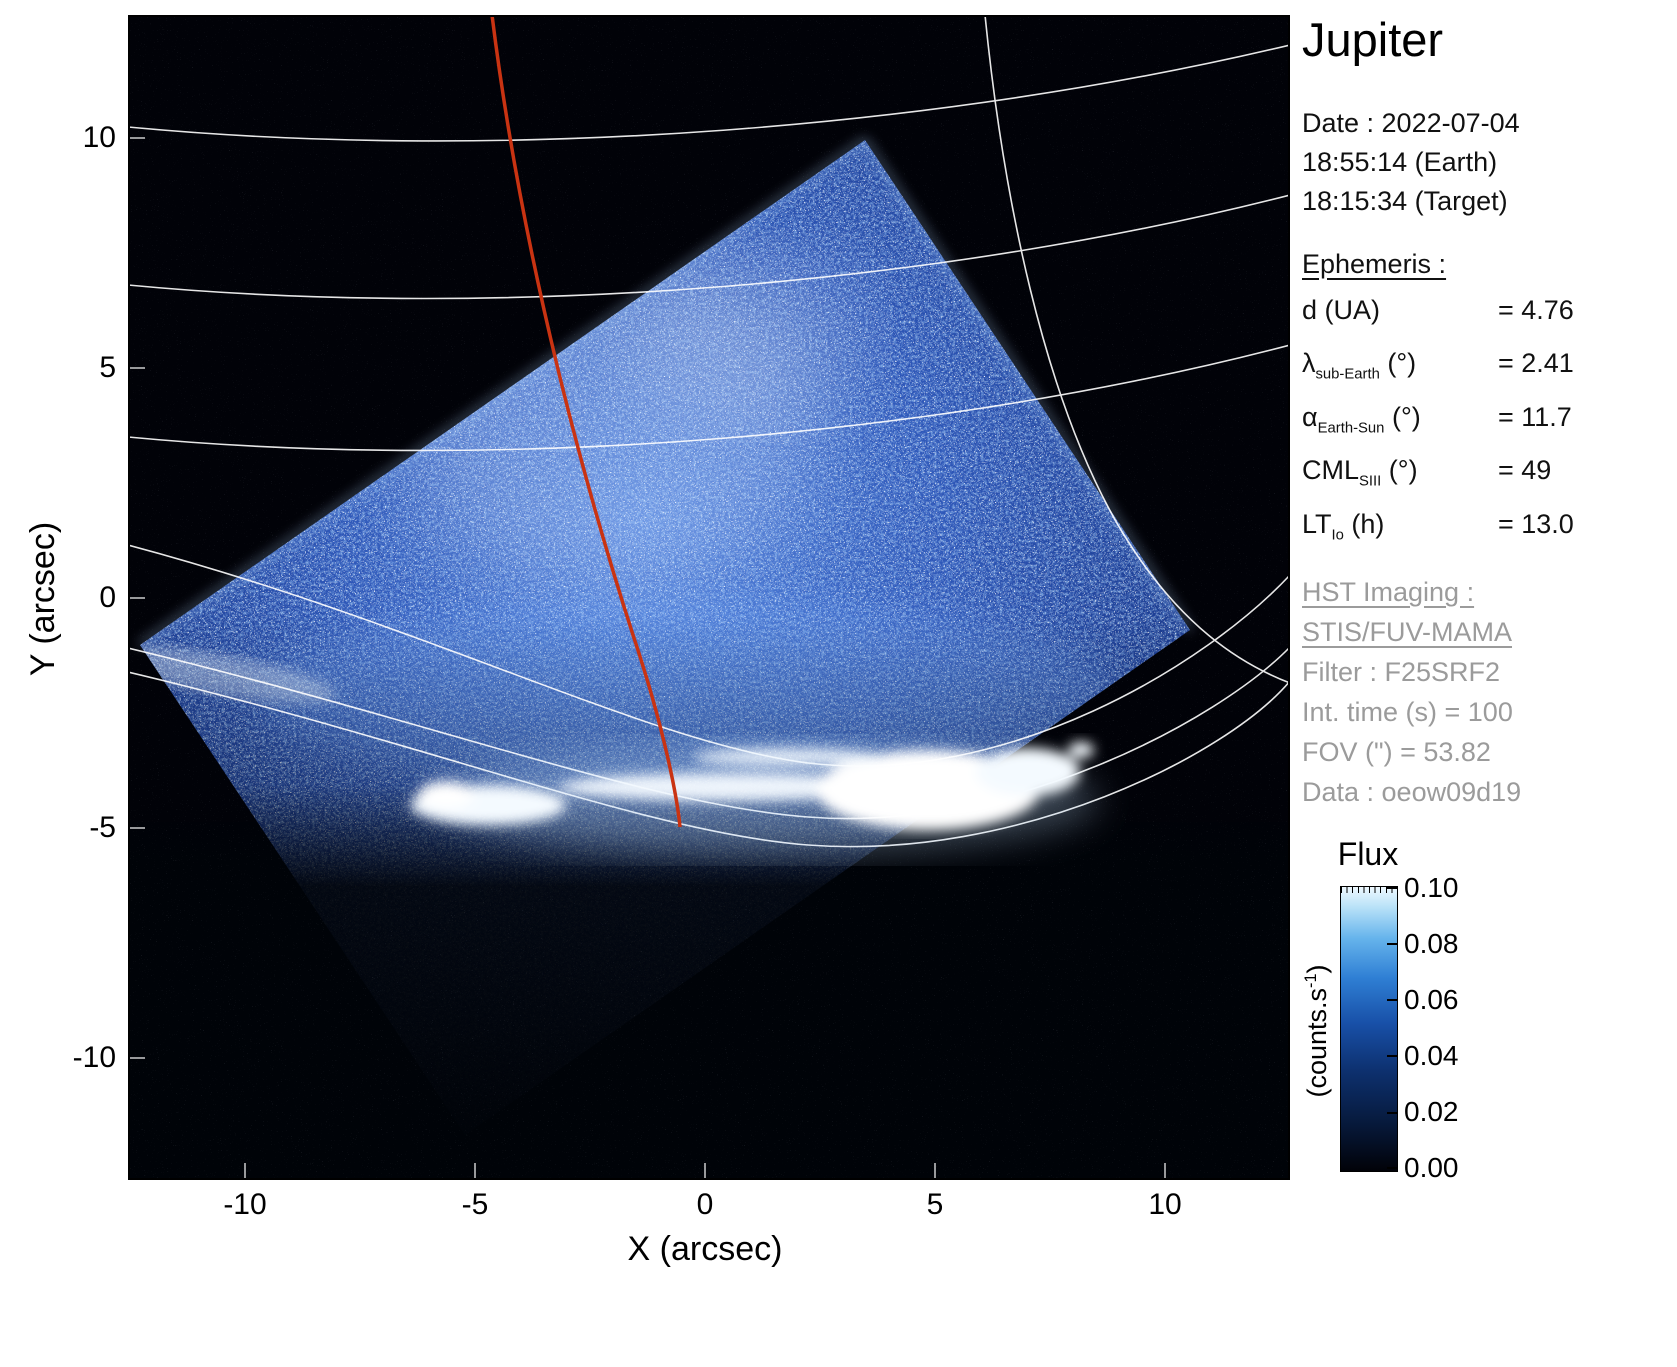 Image resolution: width=1677 pixels, height=1367 pixels. What do you see at coordinates (1374, 264) in the screenshot?
I see `ephemeris-heading: Ephemeris :` at bounding box center [1374, 264].